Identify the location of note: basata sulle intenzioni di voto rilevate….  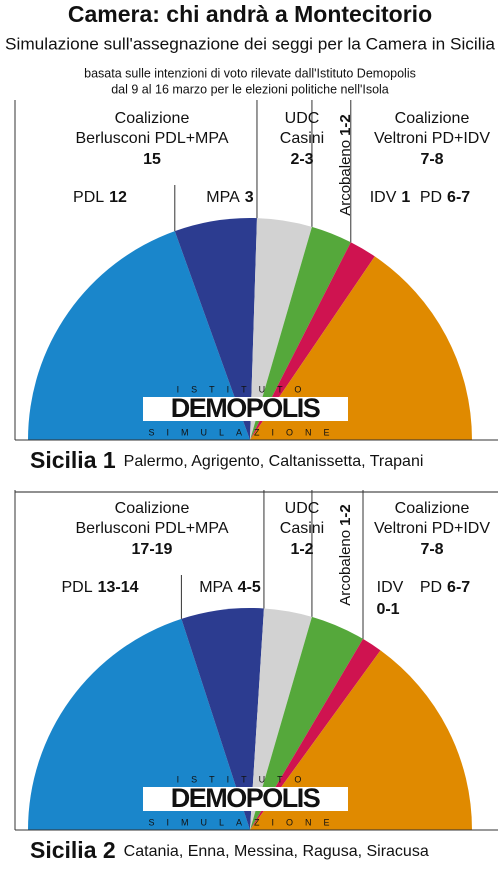
(250, 73).